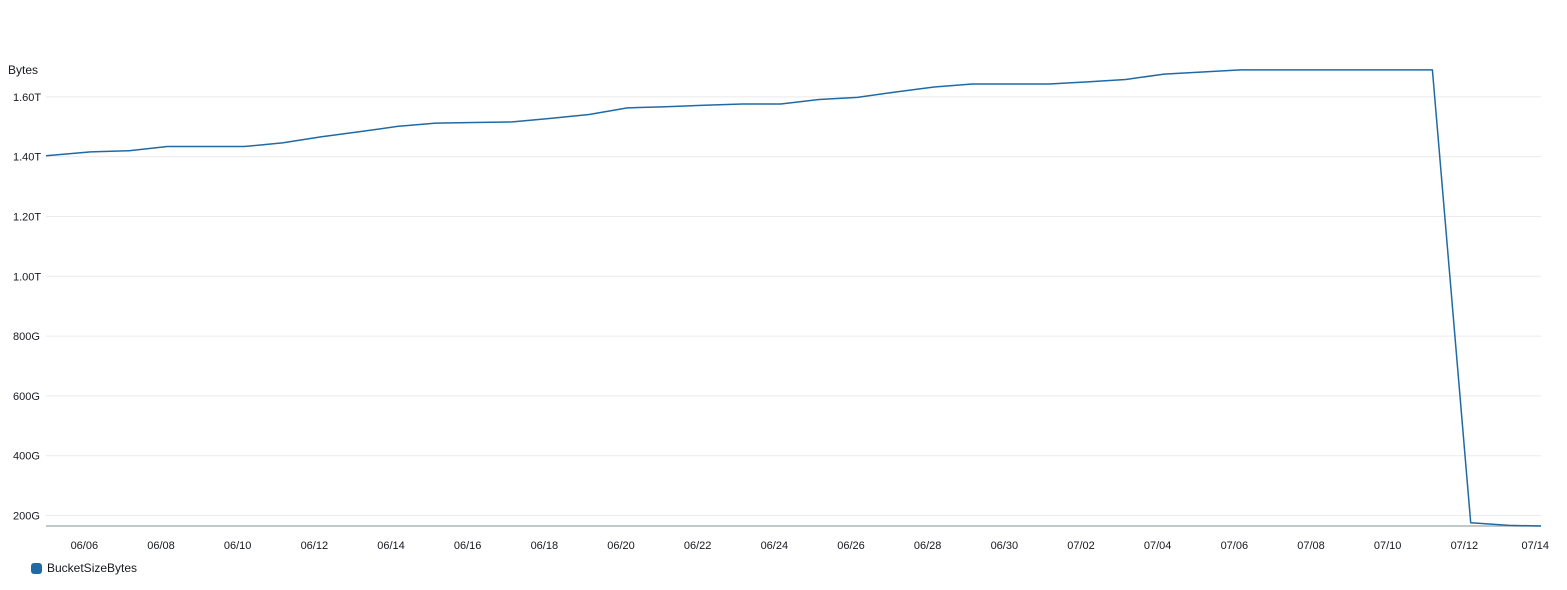  I want to click on x-tick-label: 07/08, so click(1311, 546).